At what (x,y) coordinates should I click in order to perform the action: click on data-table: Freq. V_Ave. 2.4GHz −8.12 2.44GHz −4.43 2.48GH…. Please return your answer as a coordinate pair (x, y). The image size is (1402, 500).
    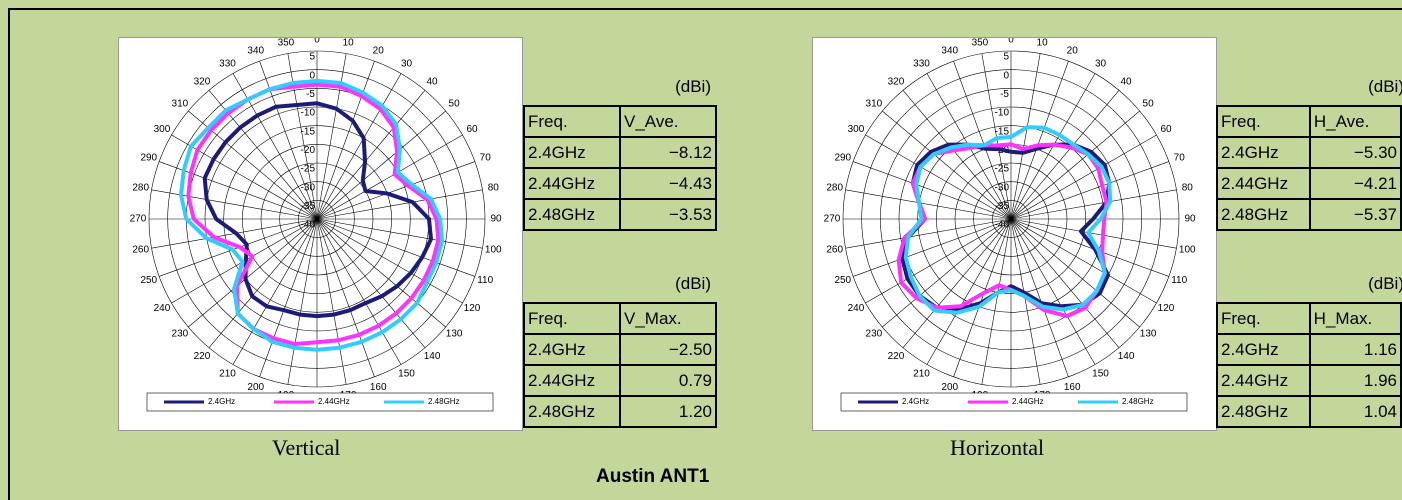
    Looking at the image, I should click on (620, 168).